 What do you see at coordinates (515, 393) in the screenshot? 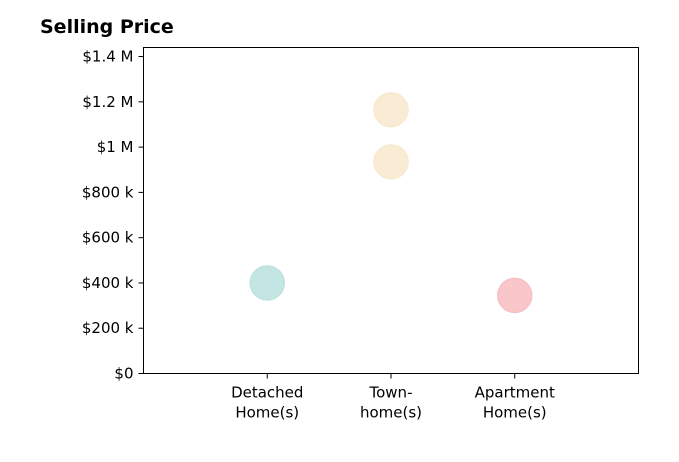
I see `x-tick-label-line: Apartment` at bounding box center [515, 393].